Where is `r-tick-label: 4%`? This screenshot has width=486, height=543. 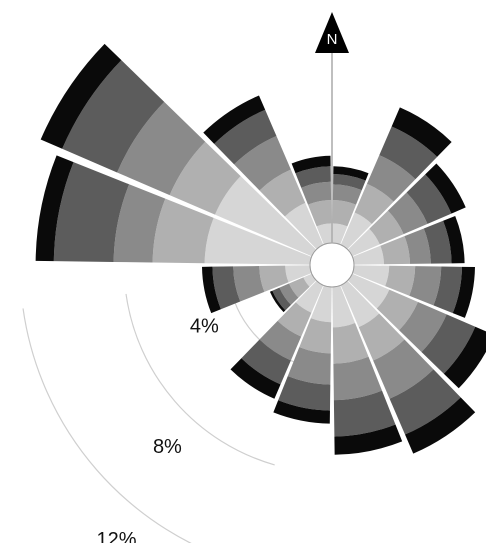
r-tick-label: 4% is located at coordinates (204, 327).